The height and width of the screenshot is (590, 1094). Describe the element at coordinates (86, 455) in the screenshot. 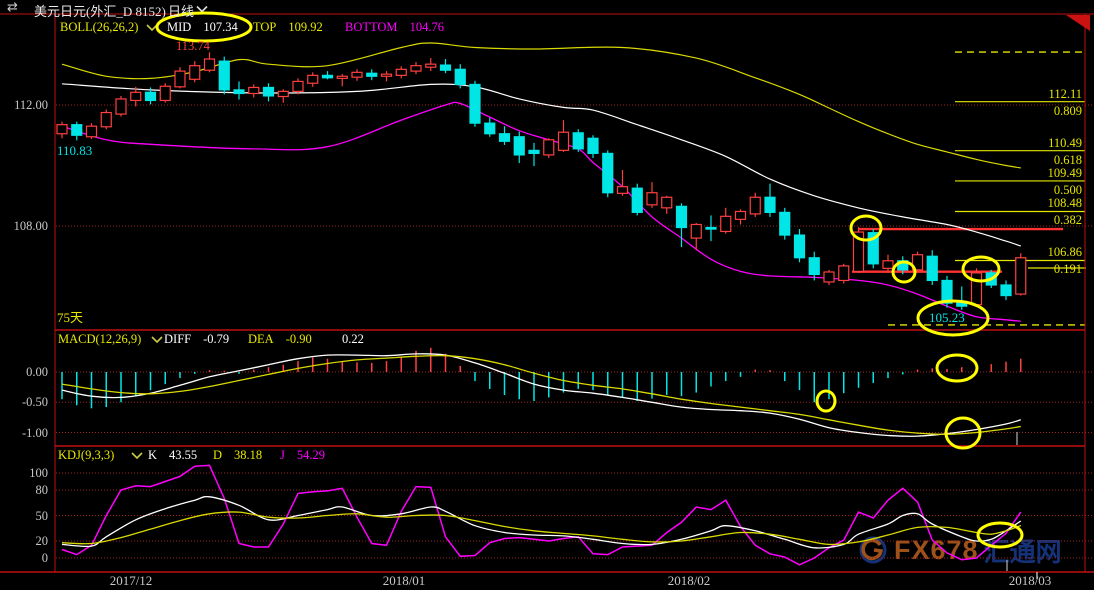

I see `kdj-indicator-label: KDJ(9,3,3)` at that location.